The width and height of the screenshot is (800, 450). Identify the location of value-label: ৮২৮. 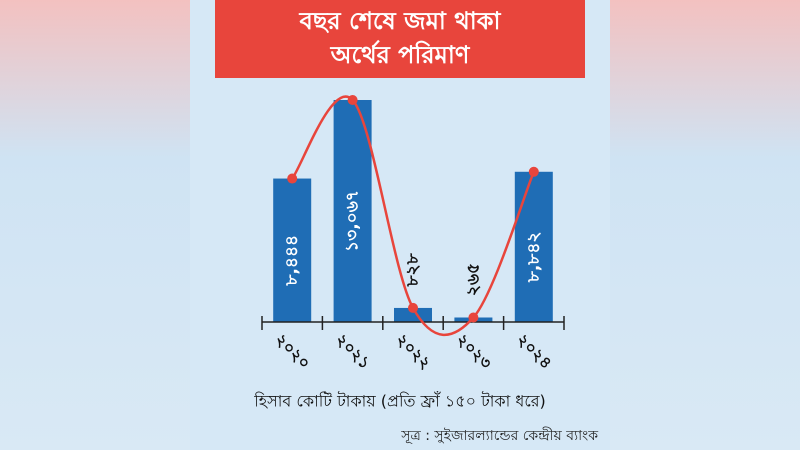
(413, 269).